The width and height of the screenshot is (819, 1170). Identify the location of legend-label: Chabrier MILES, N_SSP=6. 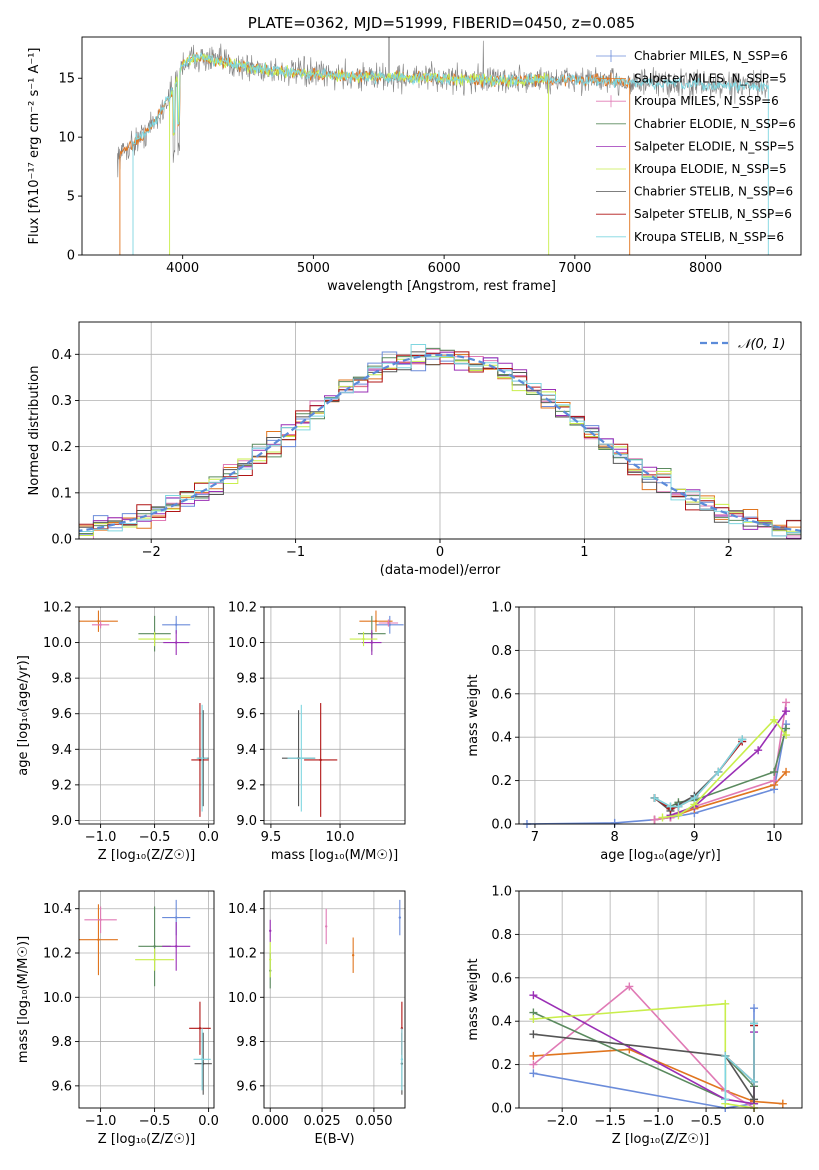
(711, 56).